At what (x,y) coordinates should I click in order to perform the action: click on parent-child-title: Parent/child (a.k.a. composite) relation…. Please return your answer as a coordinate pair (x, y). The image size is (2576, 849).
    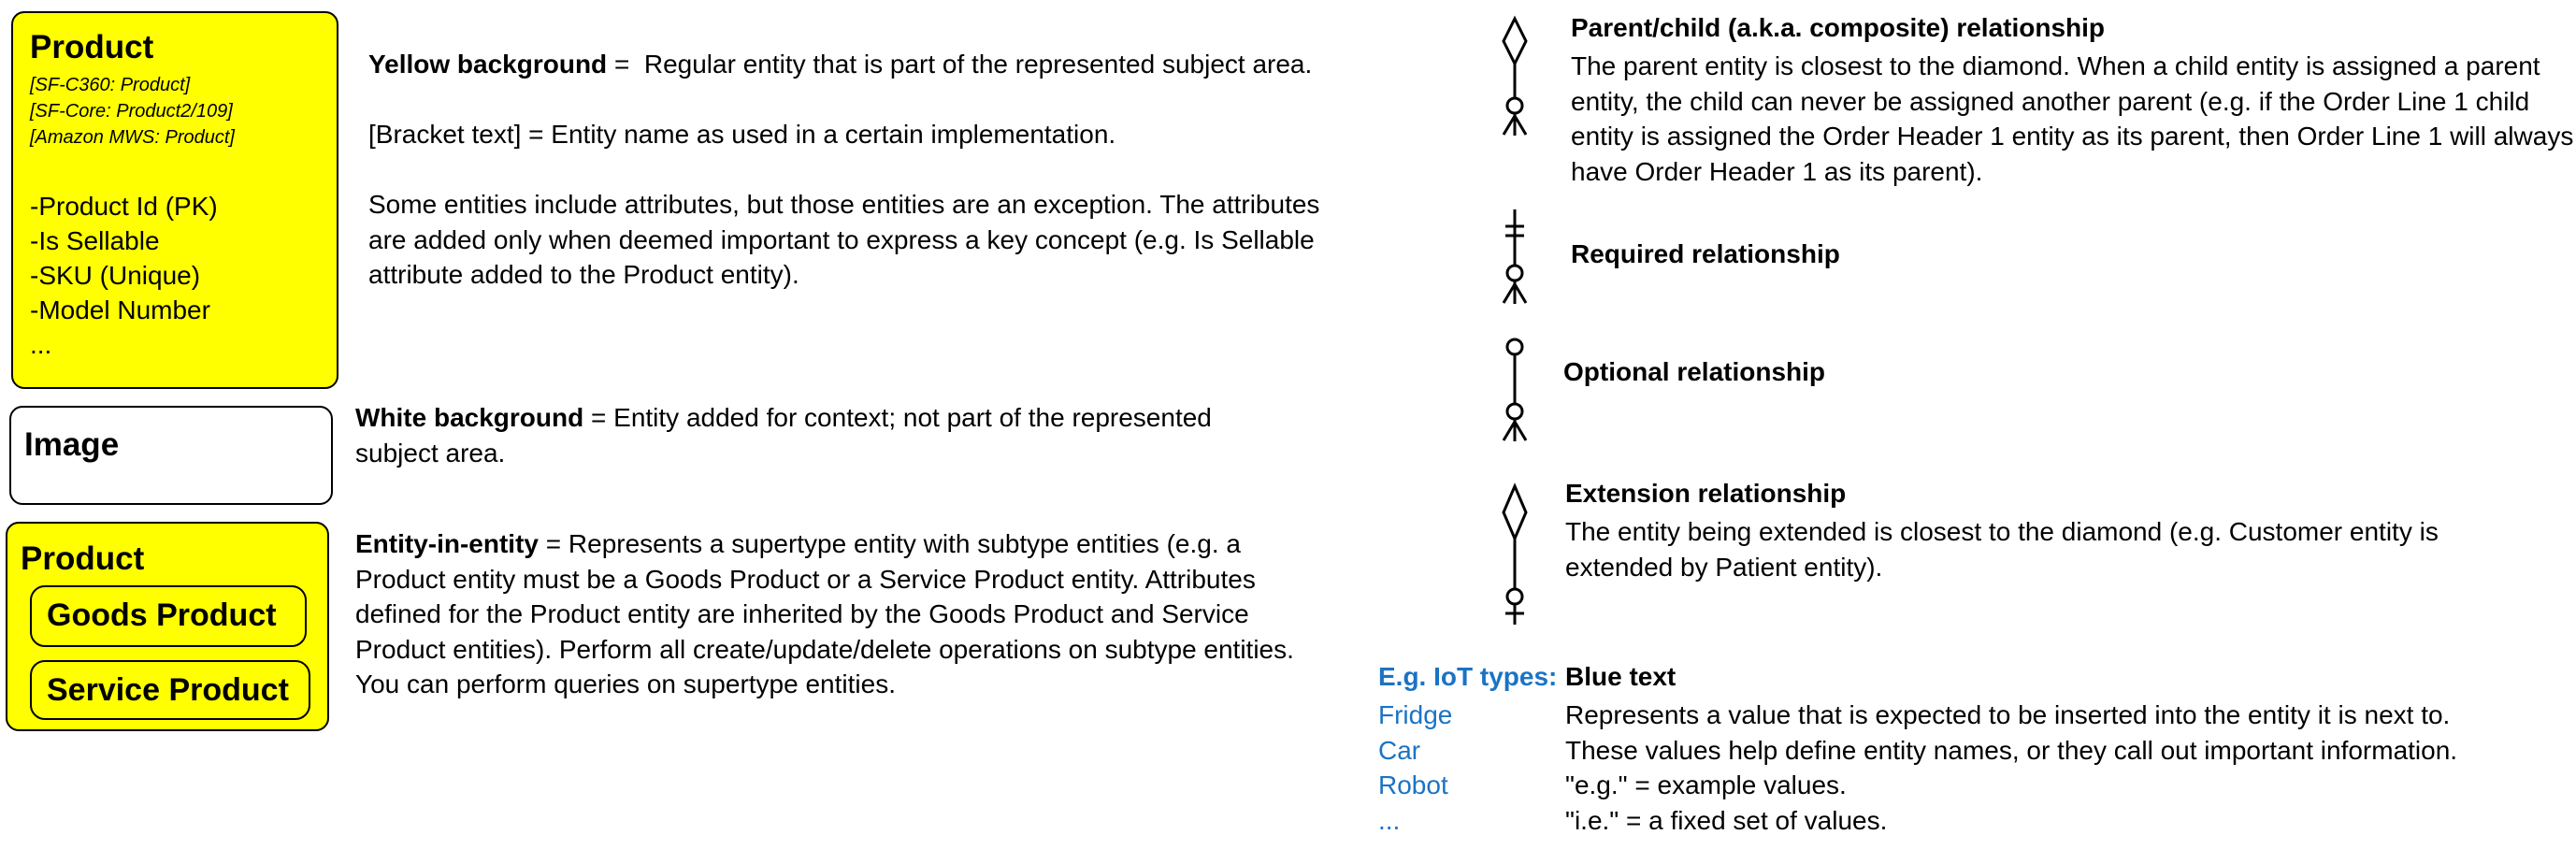
    Looking at the image, I should click on (1839, 28).